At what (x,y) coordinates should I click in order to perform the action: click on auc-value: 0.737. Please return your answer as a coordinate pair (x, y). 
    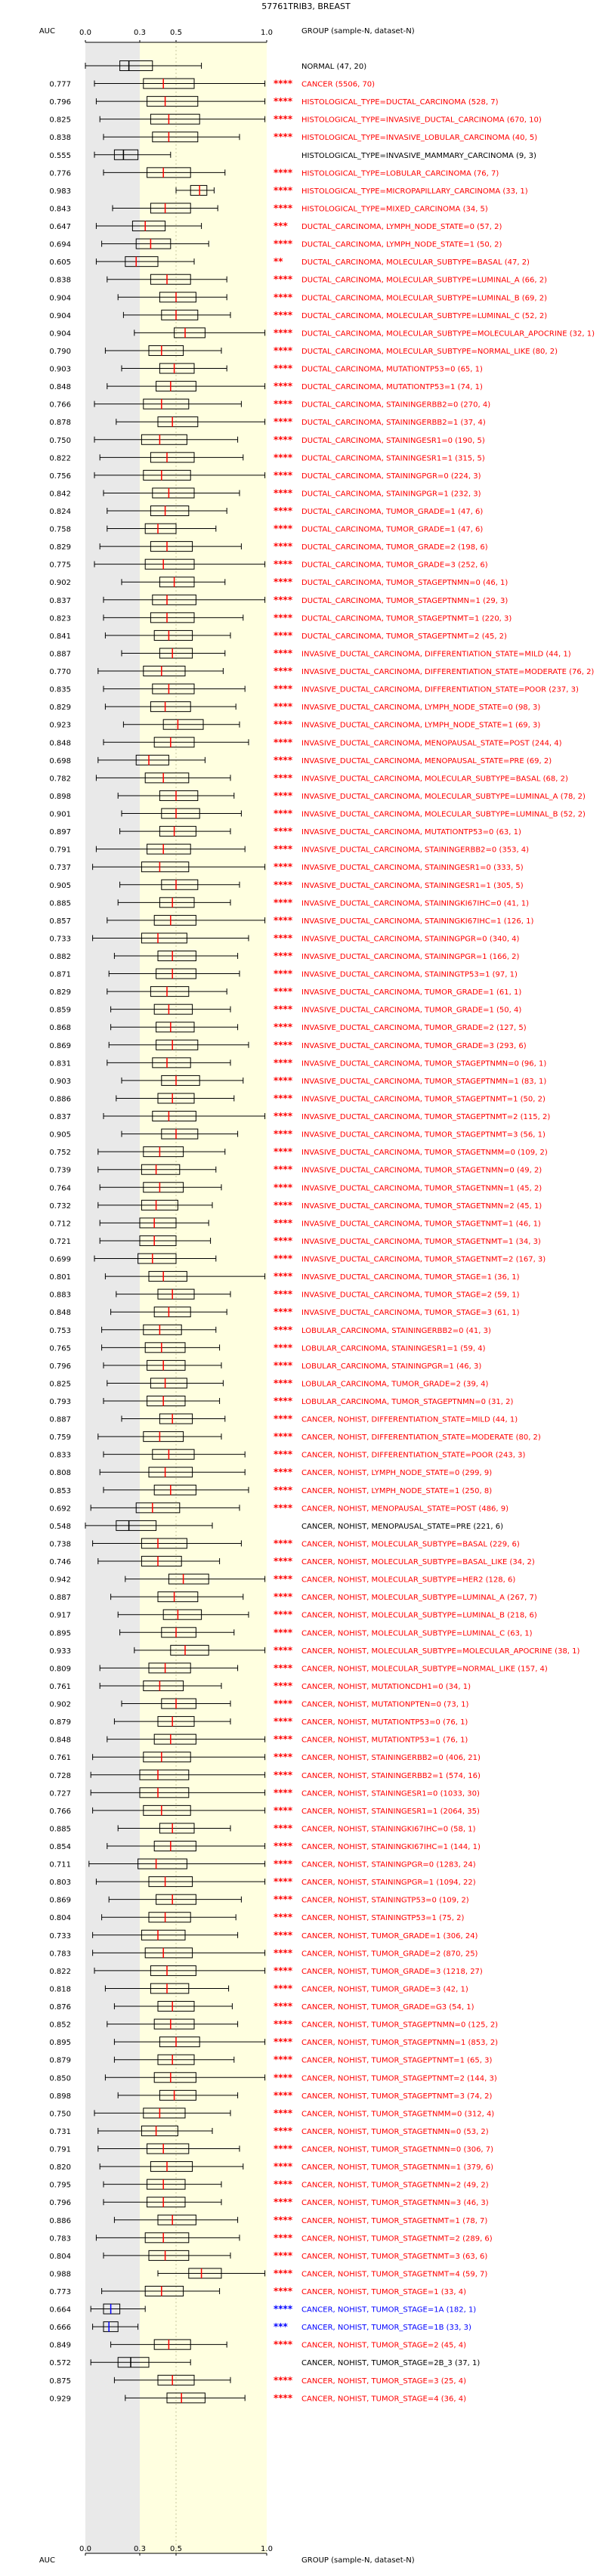
    Looking at the image, I should click on (60, 868).